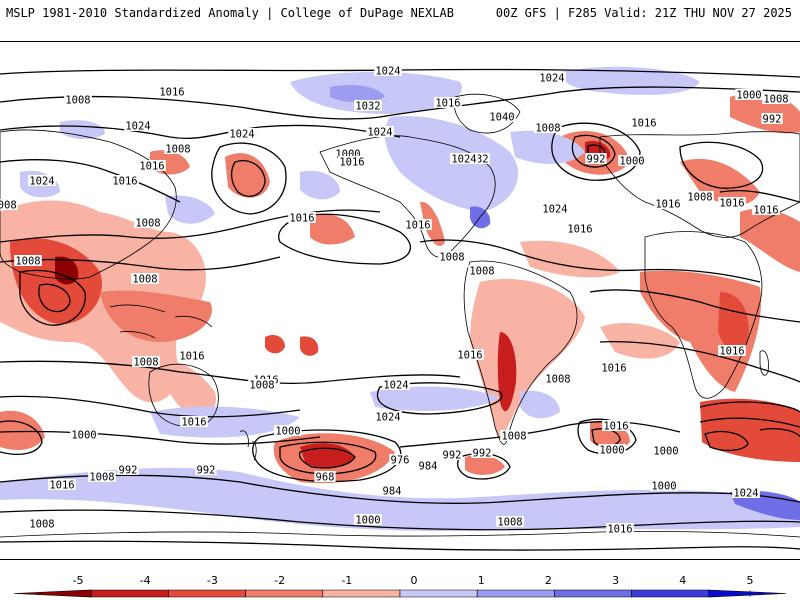 This screenshot has width=800, height=600. Describe the element at coordinates (527, 360) in the screenshot. I see `anomaly-neg-southamerica` at that location.